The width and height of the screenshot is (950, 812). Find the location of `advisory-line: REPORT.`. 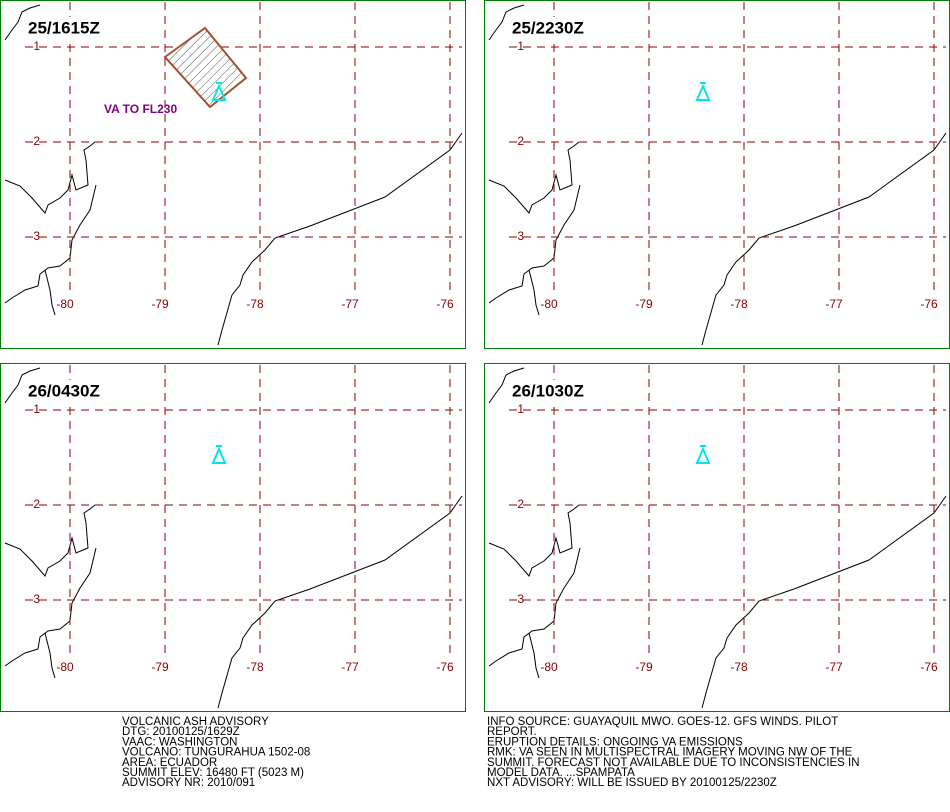

advisory-line: REPORT. is located at coordinates (512, 732).